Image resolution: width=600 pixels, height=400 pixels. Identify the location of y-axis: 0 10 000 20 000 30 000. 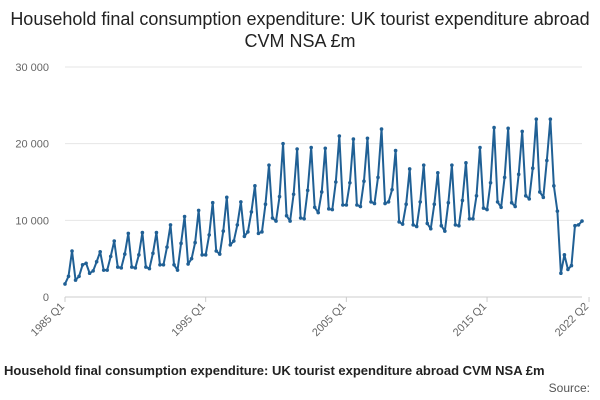
(32, 183).